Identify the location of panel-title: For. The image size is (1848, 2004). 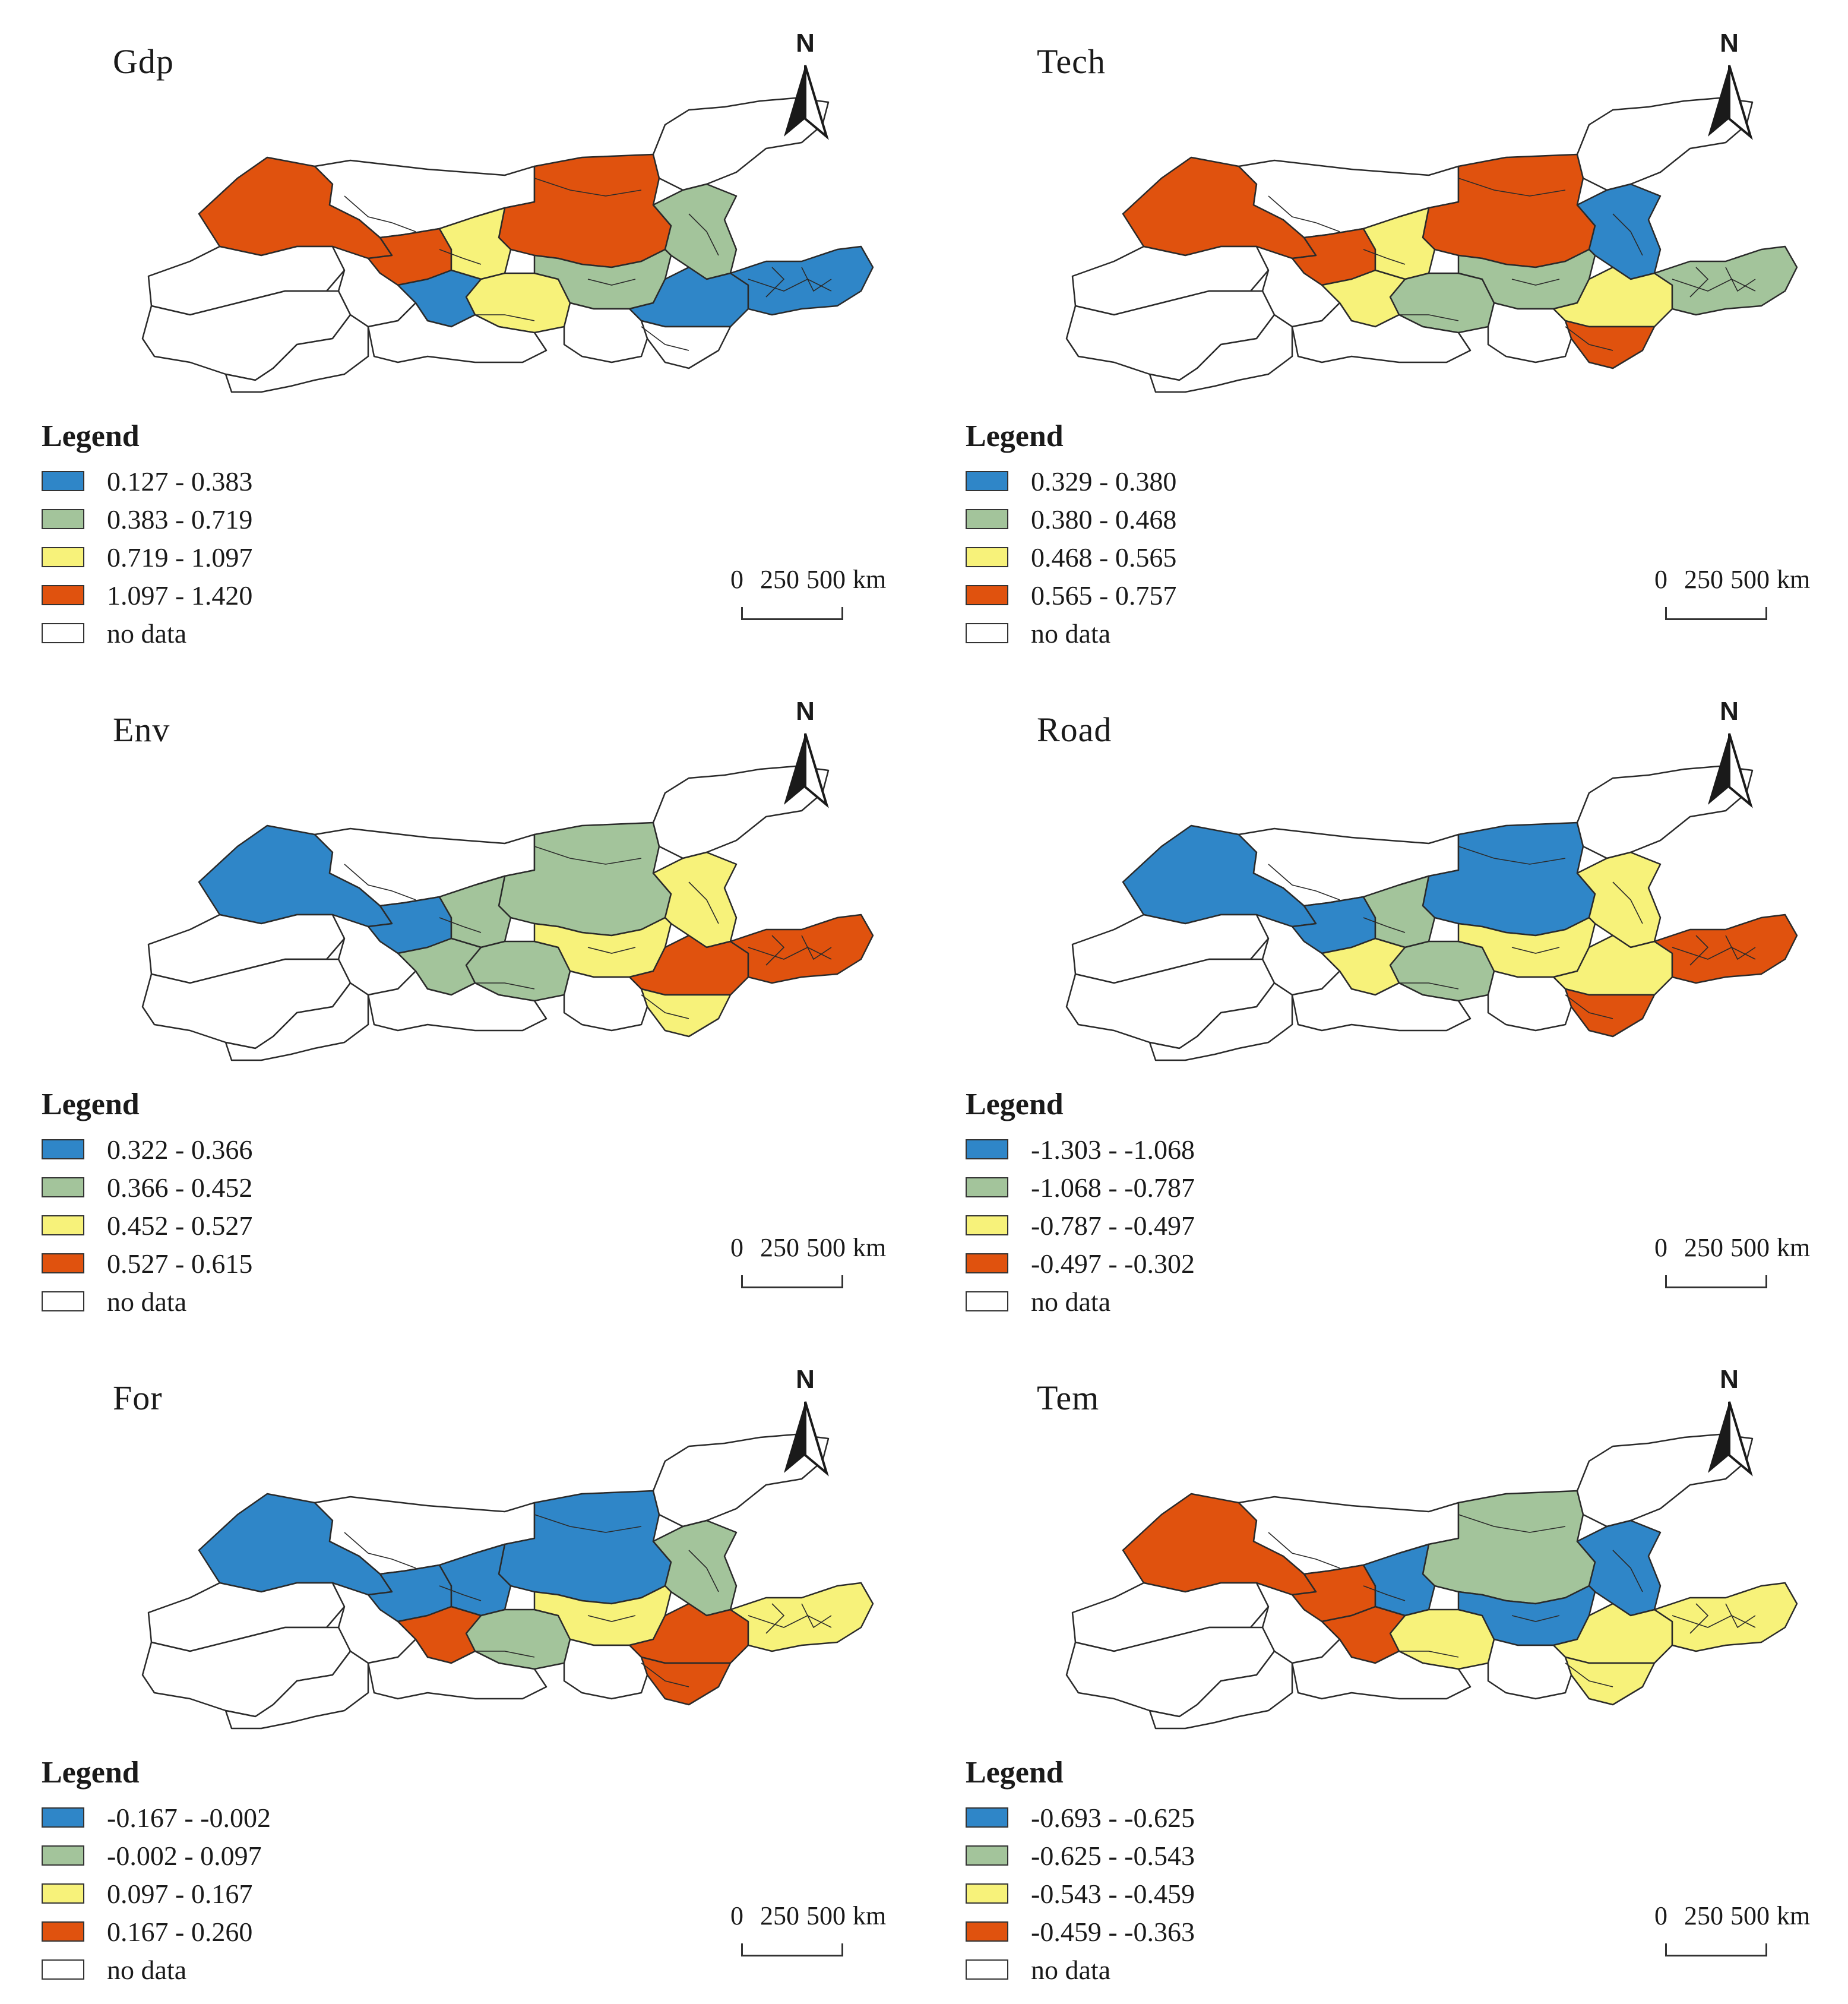
(138, 1398).